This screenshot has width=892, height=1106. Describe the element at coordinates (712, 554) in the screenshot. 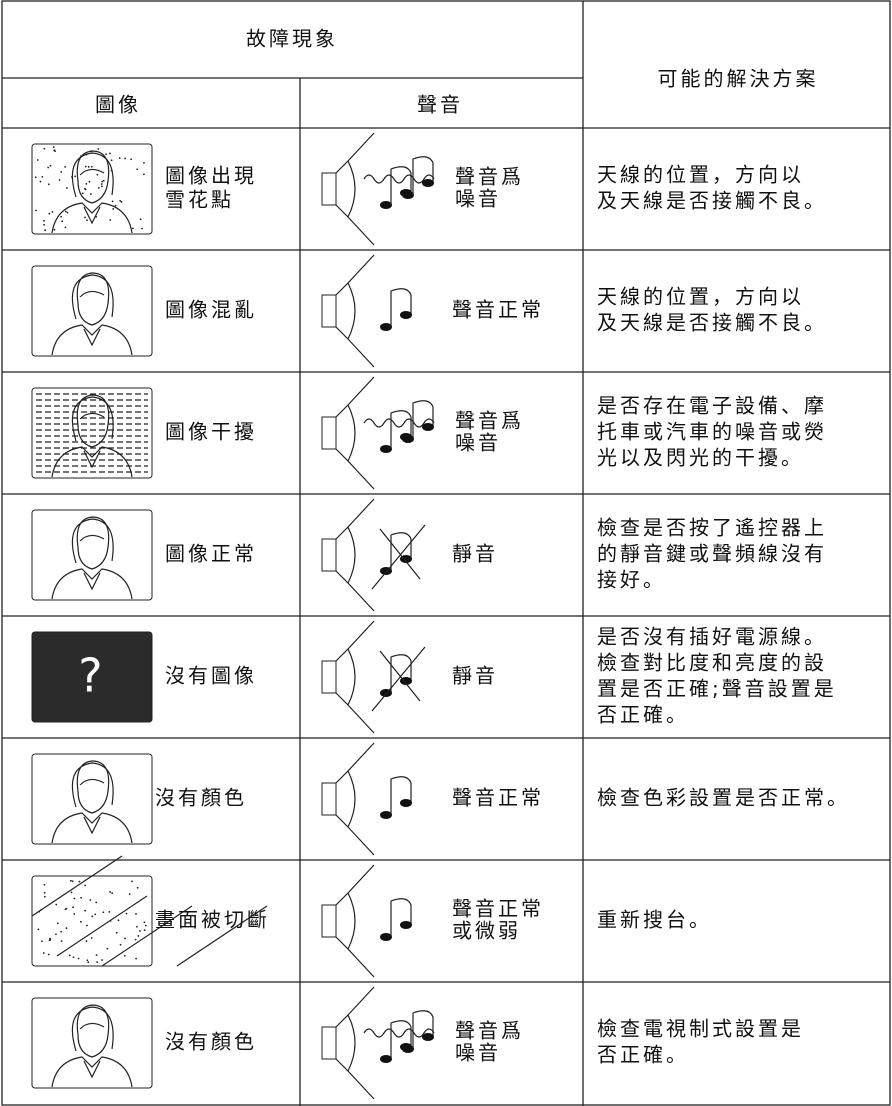

I see `solution-text: 的靜音鍵或聲頻線沒有` at that location.